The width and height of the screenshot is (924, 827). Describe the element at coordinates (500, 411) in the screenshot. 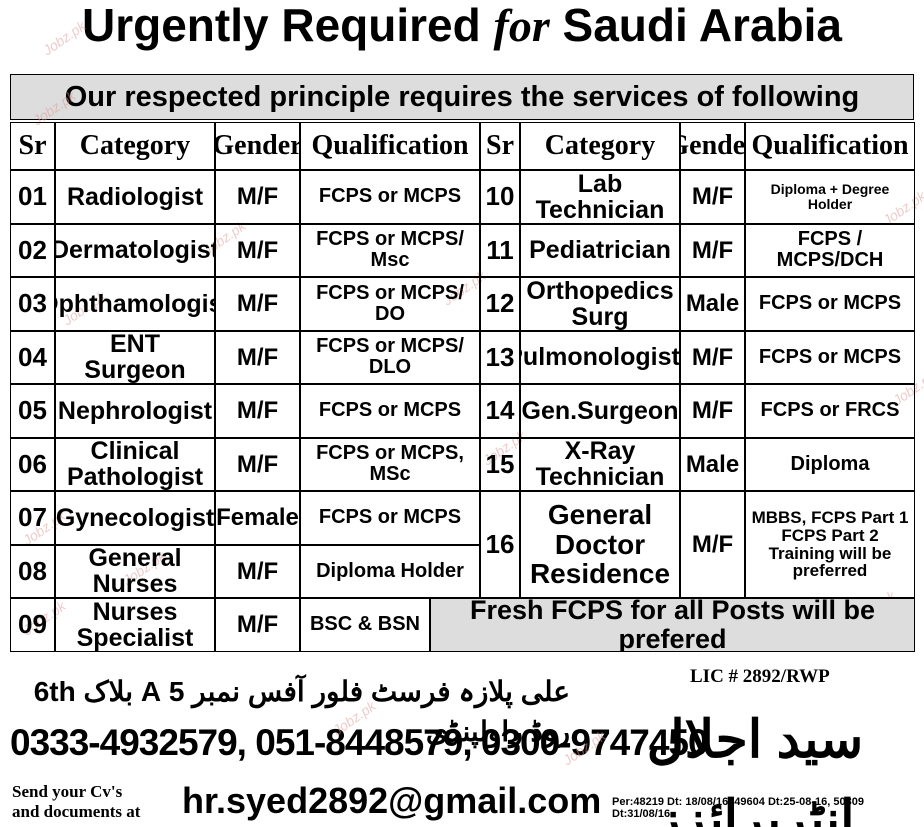

I see `table-cell: 14` at that location.